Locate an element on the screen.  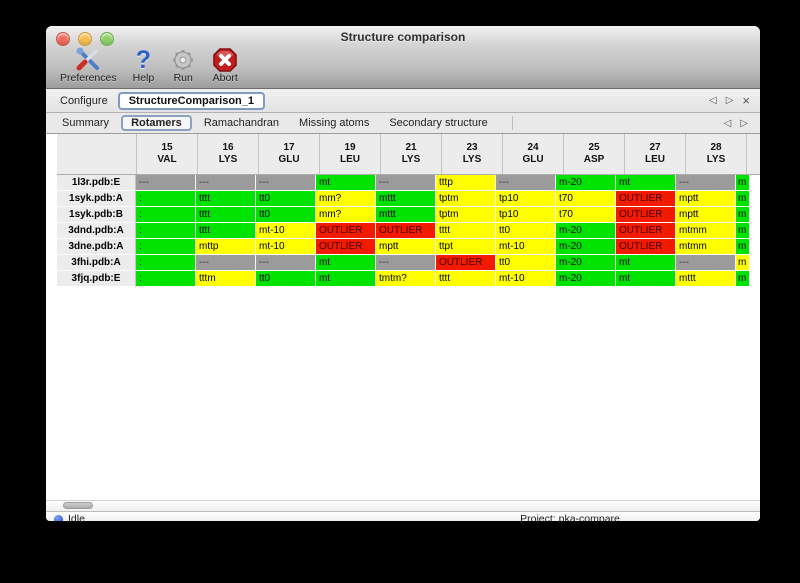
horizontal-scrollbar is located at coordinates (403, 505).